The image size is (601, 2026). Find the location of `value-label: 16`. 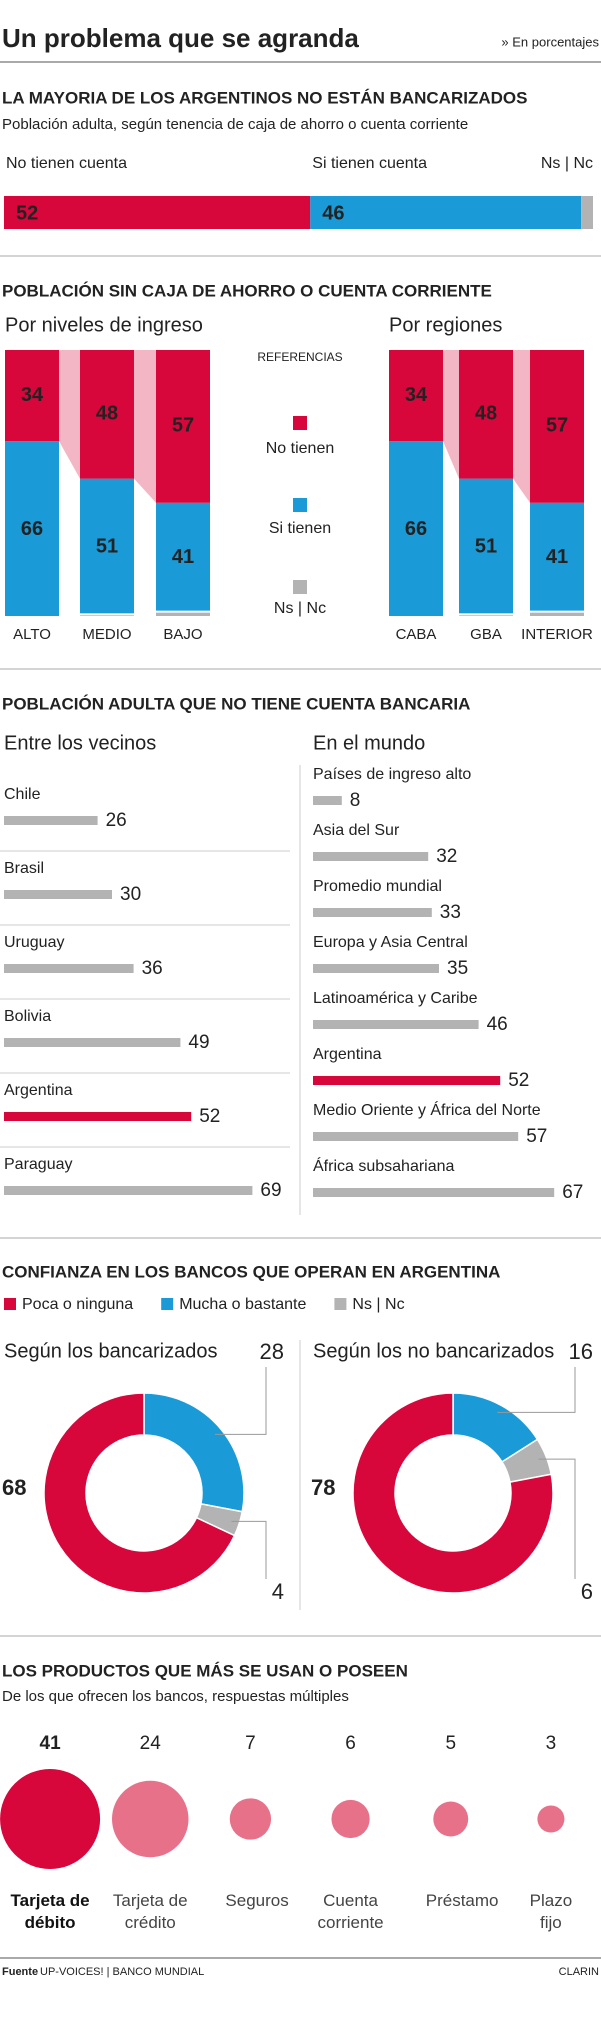

value-label: 16 is located at coordinates (581, 1351).